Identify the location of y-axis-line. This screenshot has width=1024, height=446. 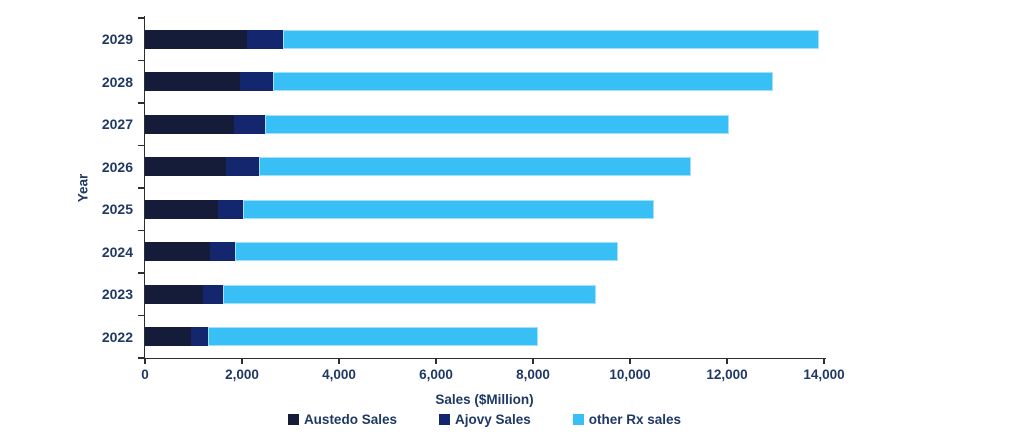
(144, 187).